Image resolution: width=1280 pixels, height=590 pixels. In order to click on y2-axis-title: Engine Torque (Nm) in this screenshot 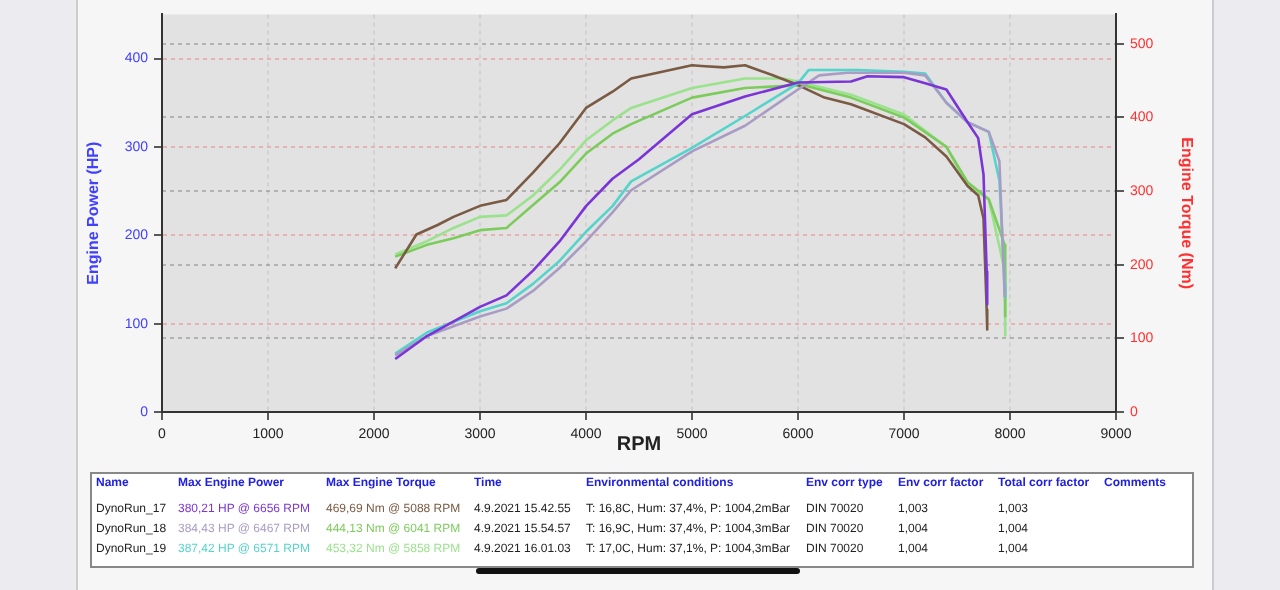, I will do `click(1186, 213)`.